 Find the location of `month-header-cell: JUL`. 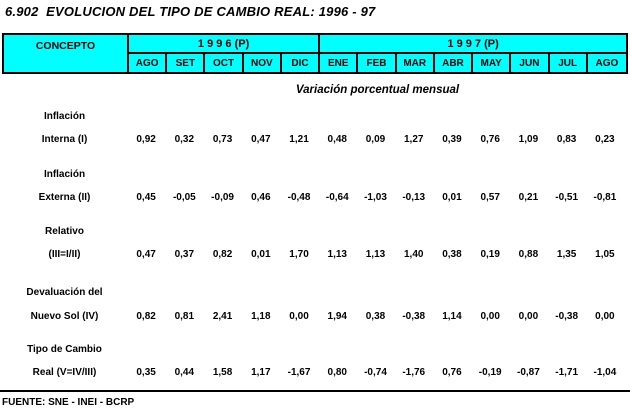

month-header-cell: JUL is located at coordinates (569, 63).